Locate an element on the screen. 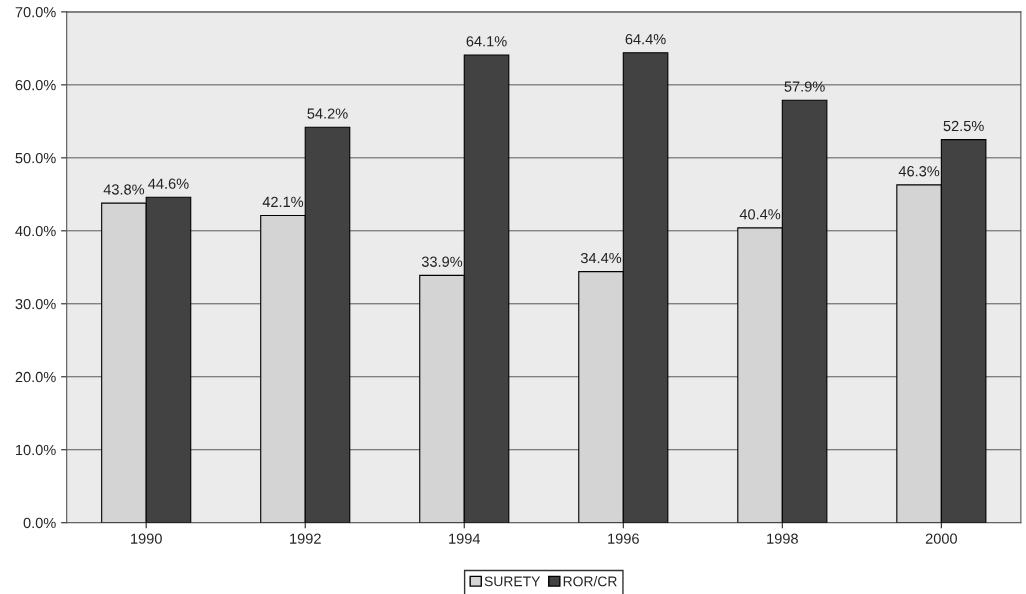 This screenshot has width=1026, height=594. x-tick-label: 1994 is located at coordinates (465, 538).